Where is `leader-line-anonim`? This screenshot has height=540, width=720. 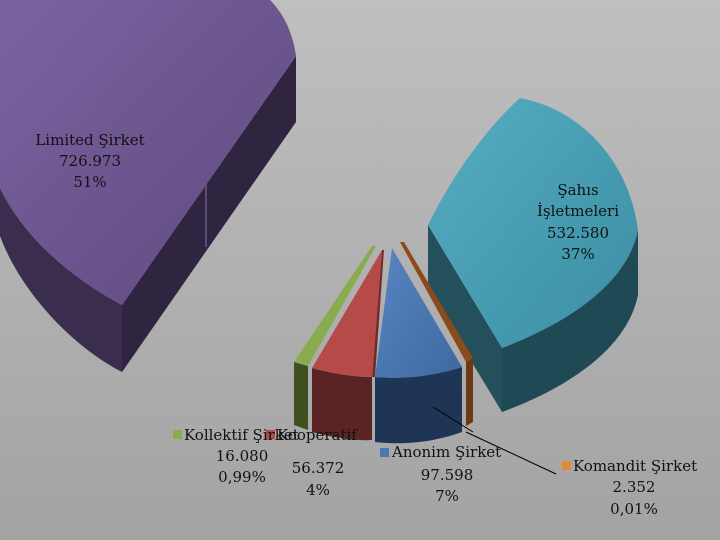 leader-line-anonim is located at coordinates (453, 419).